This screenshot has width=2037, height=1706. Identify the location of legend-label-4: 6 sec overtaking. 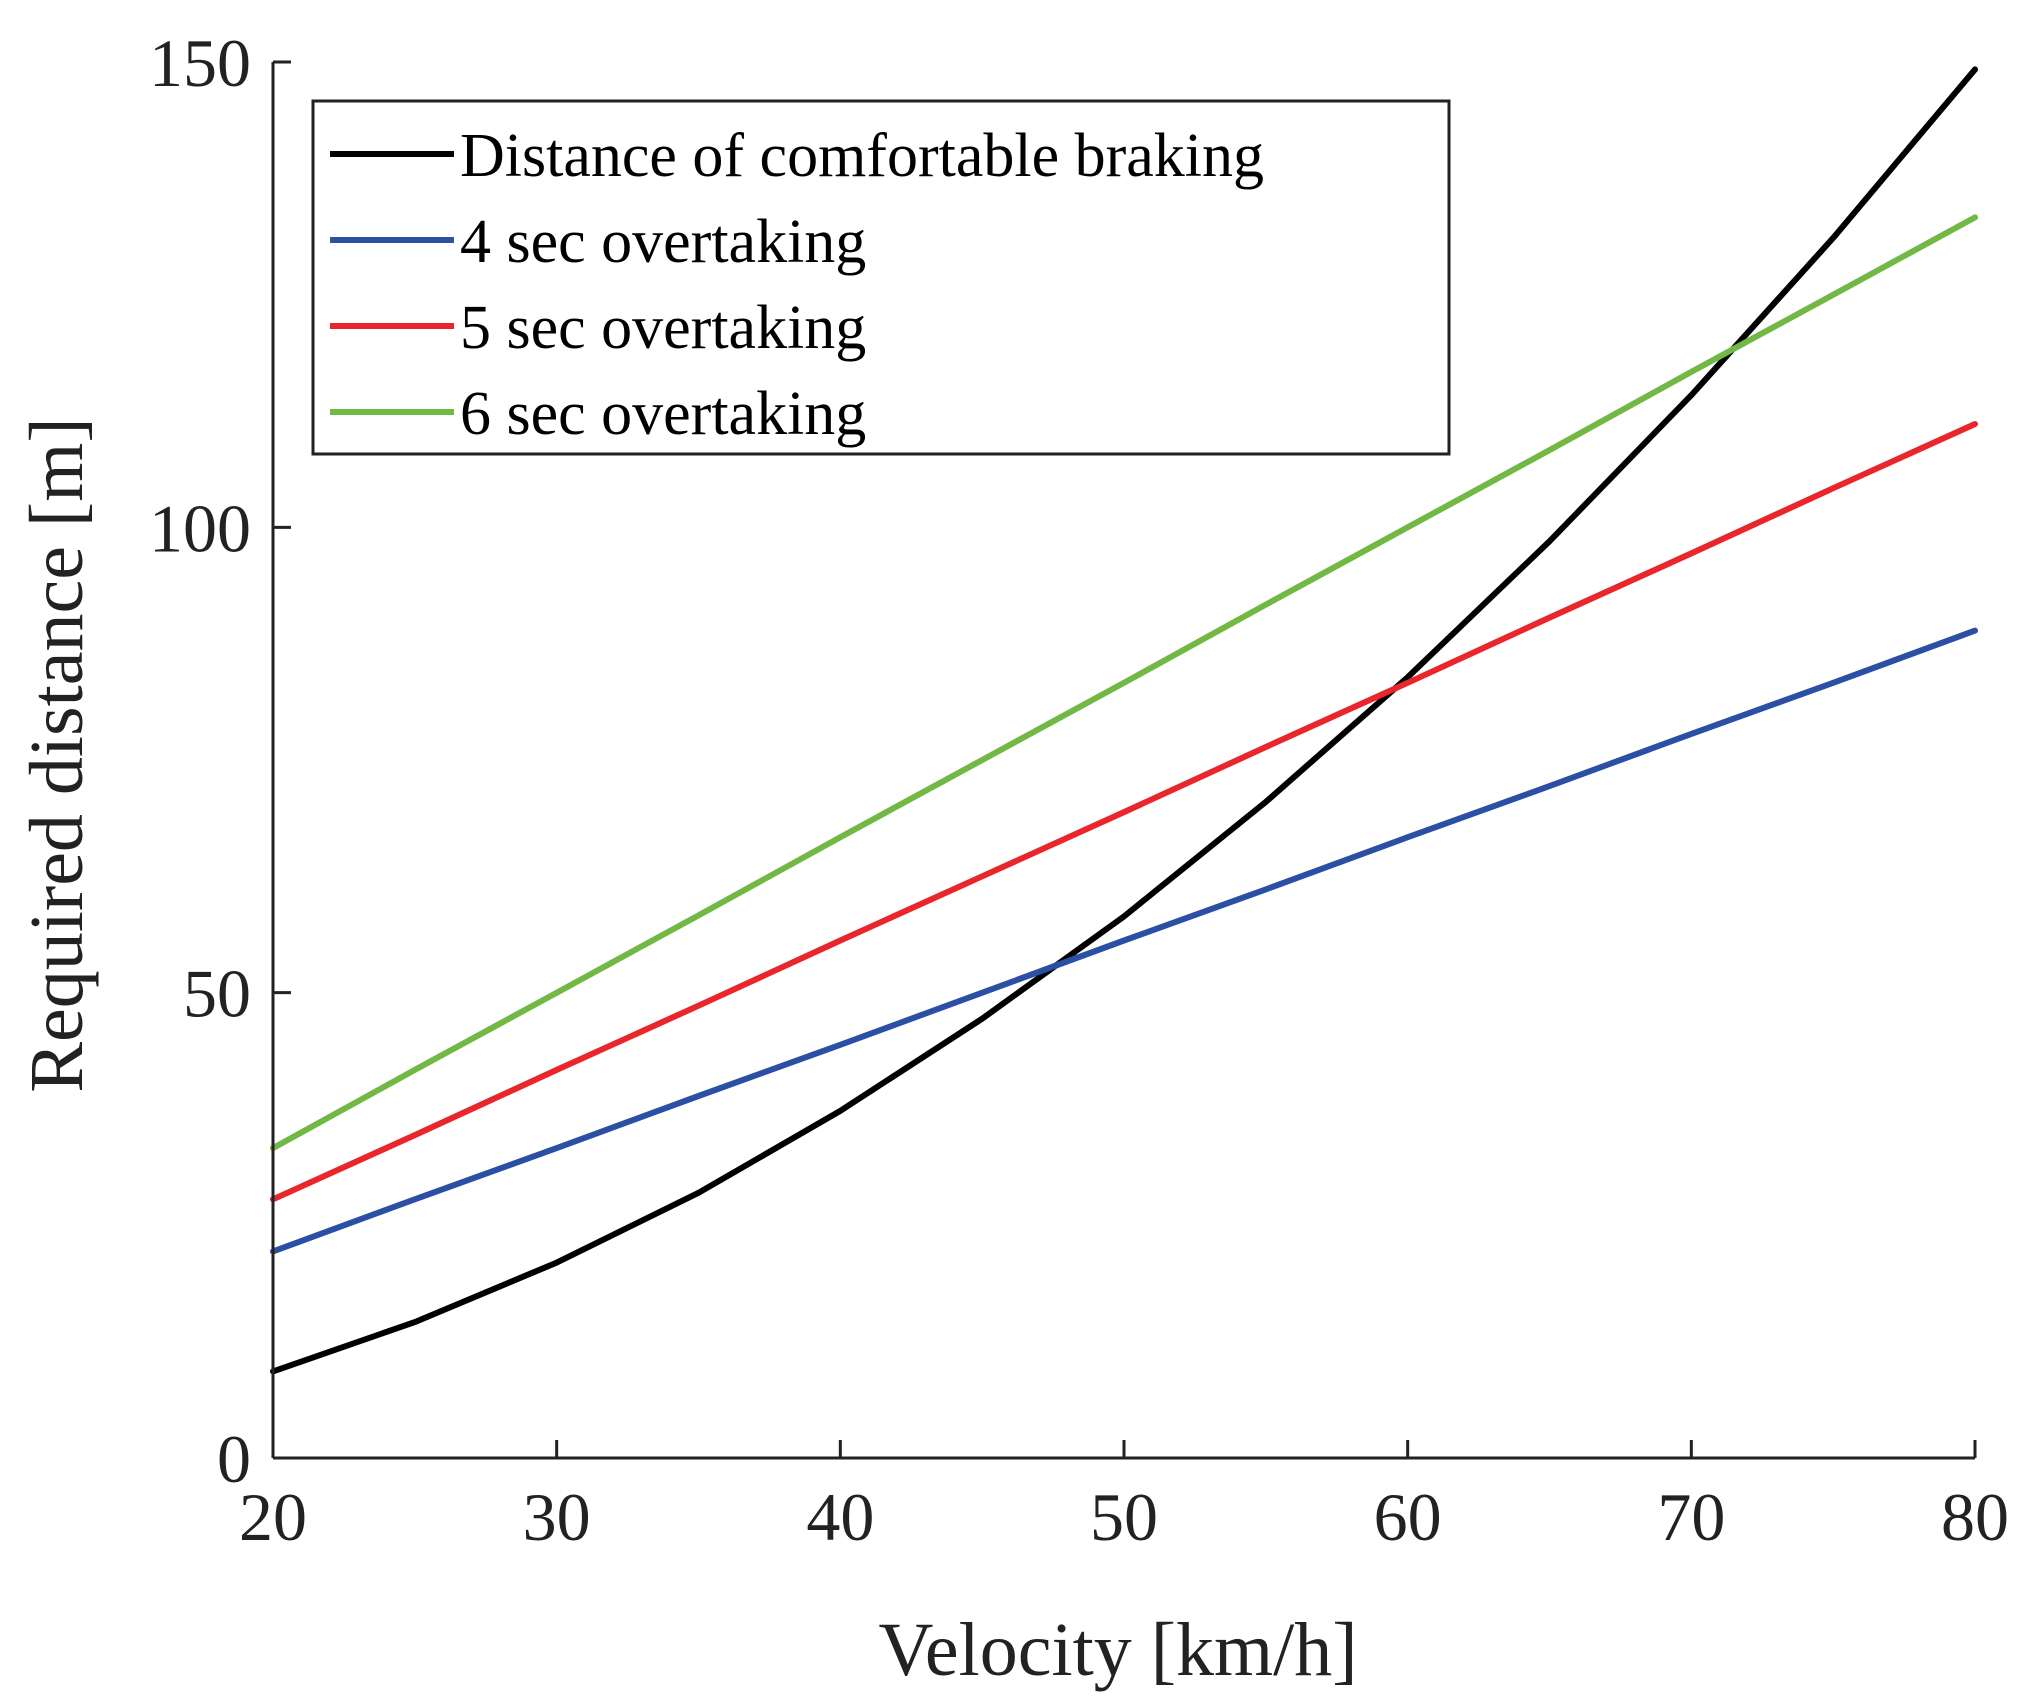
(663, 414).